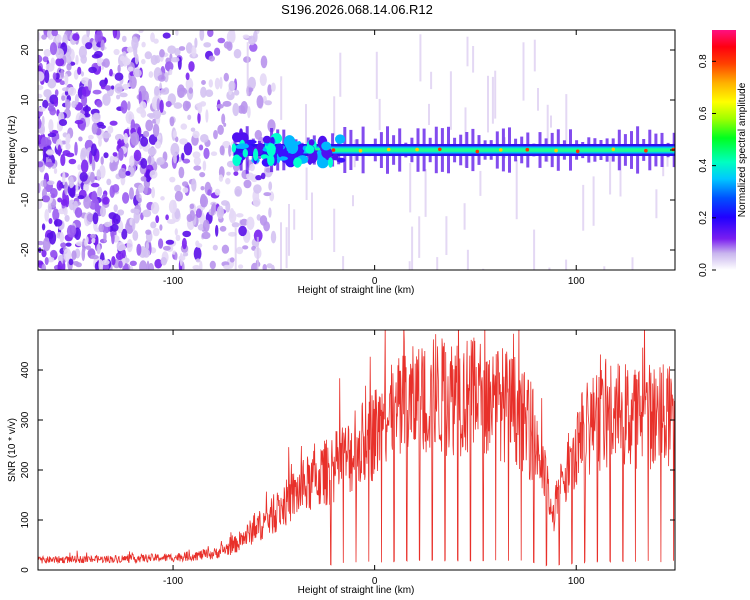 This screenshot has width=750, height=600. Describe the element at coordinates (25, 419) in the screenshot. I see `y-tick-label: 300` at that location.